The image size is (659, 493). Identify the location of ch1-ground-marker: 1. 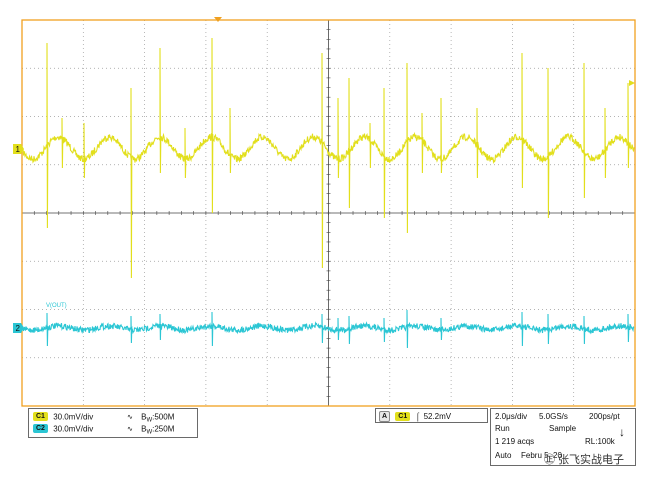
(18, 149).